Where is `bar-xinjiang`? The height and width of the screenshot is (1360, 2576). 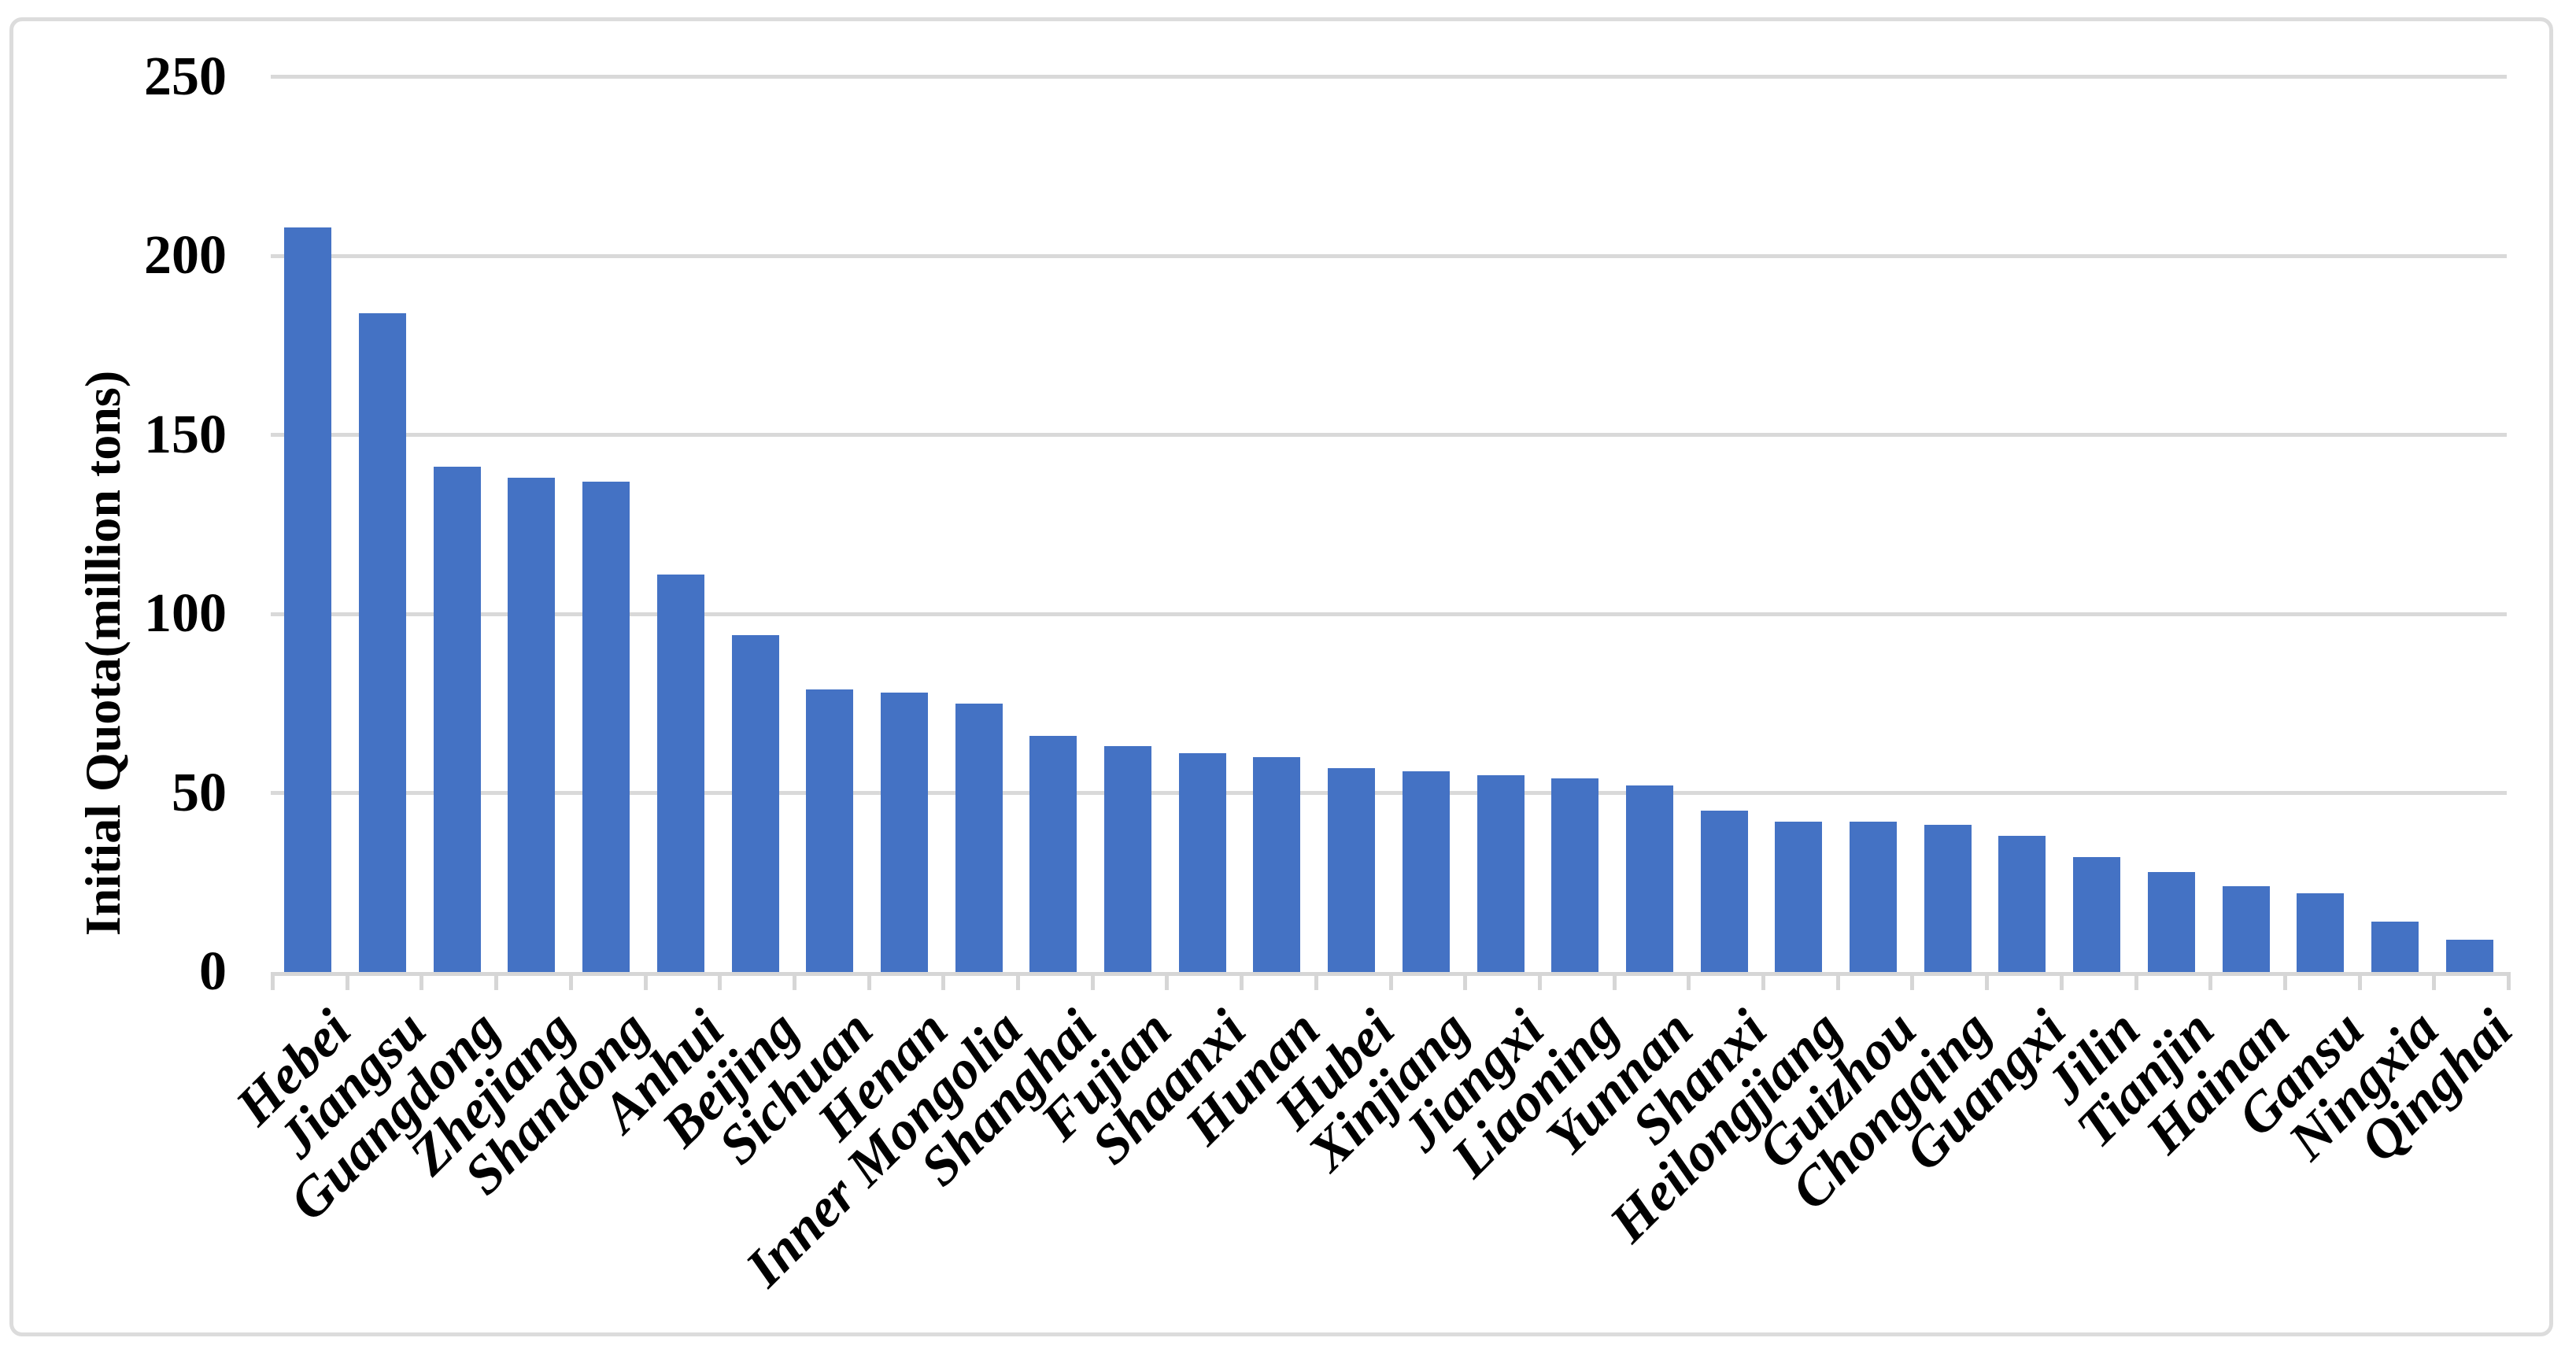 bar-xinjiang is located at coordinates (1426, 871).